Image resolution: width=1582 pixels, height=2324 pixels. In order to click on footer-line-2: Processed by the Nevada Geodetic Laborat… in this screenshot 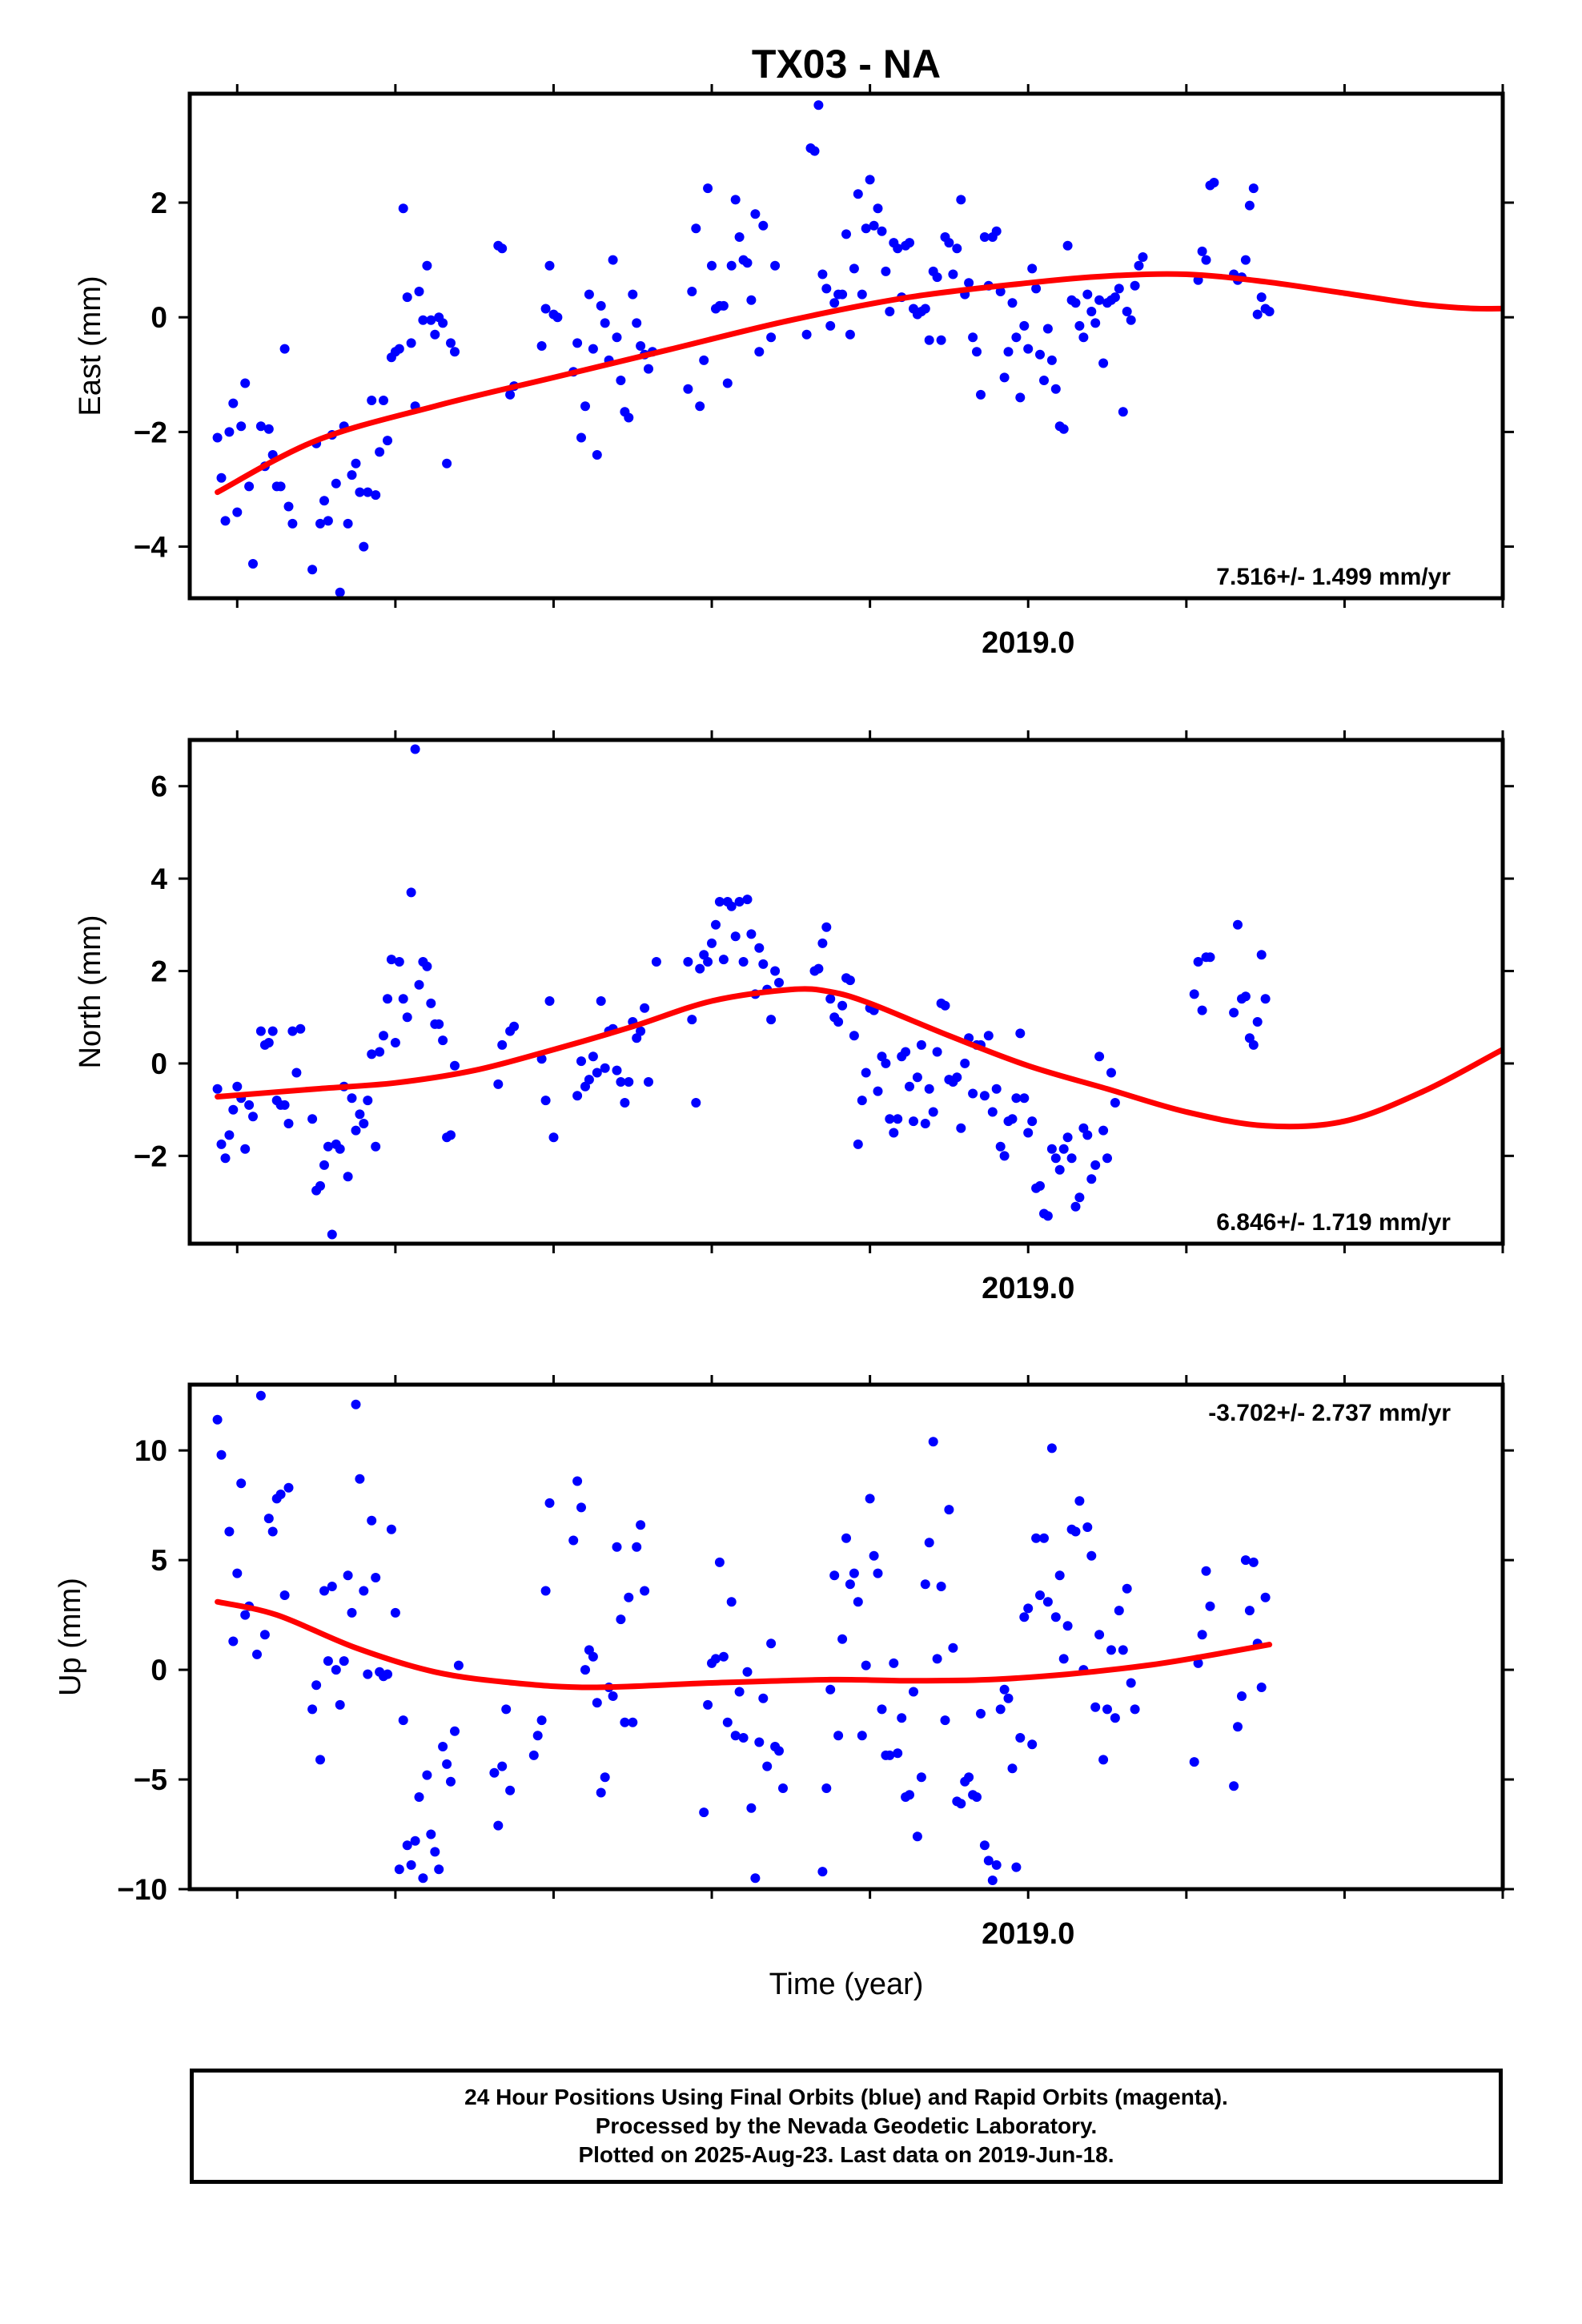, I will do `click(847, 2125)`.